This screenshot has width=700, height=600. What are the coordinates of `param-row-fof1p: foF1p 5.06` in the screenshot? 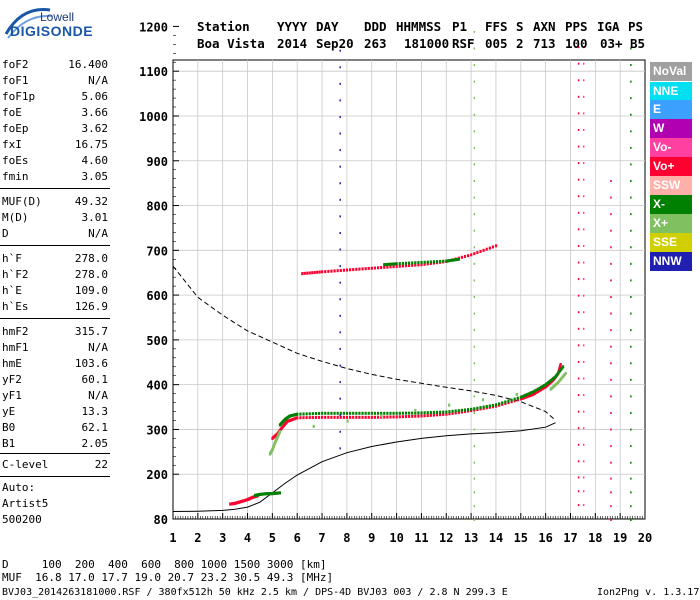 It's located at (55, 98).